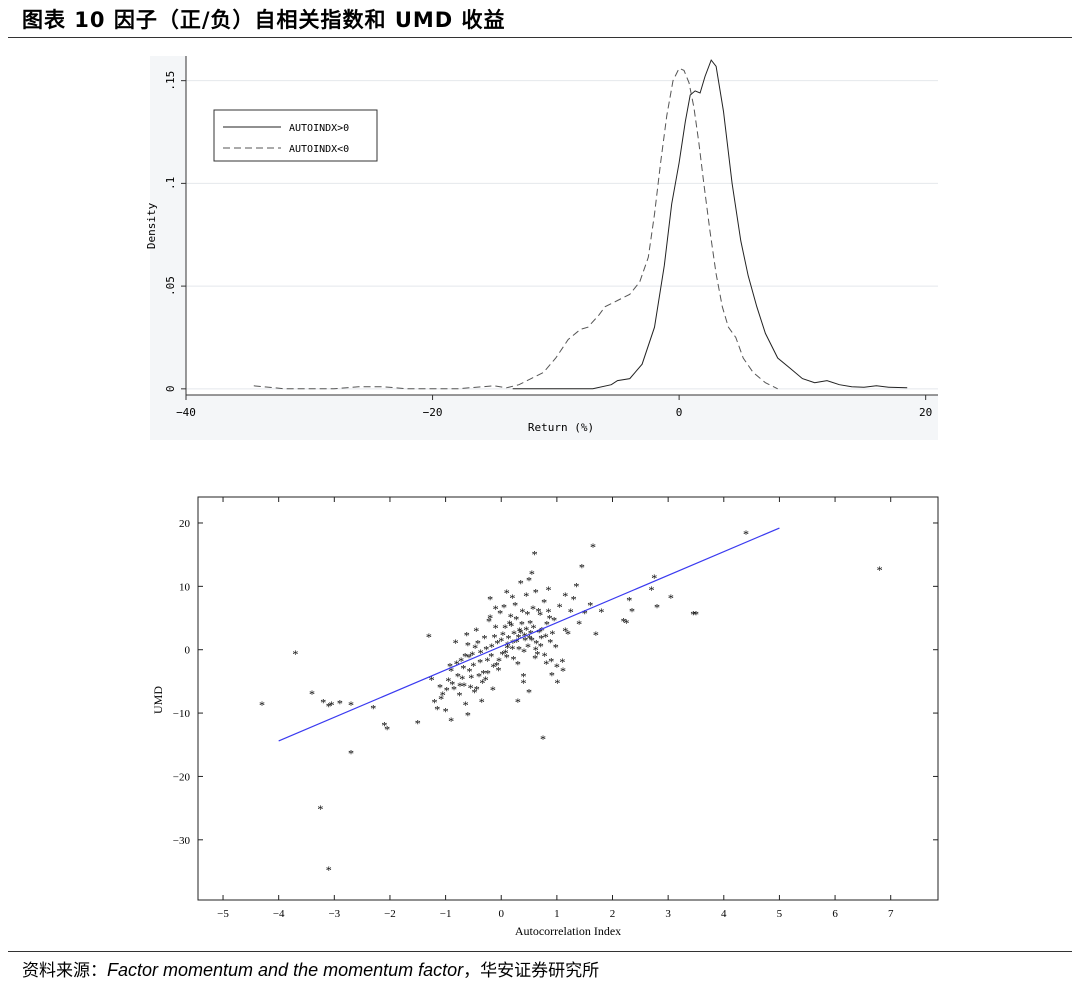 The image size is (1080, 985). I want to click on scatter-x-tick-label: 4, so click(724, 914).